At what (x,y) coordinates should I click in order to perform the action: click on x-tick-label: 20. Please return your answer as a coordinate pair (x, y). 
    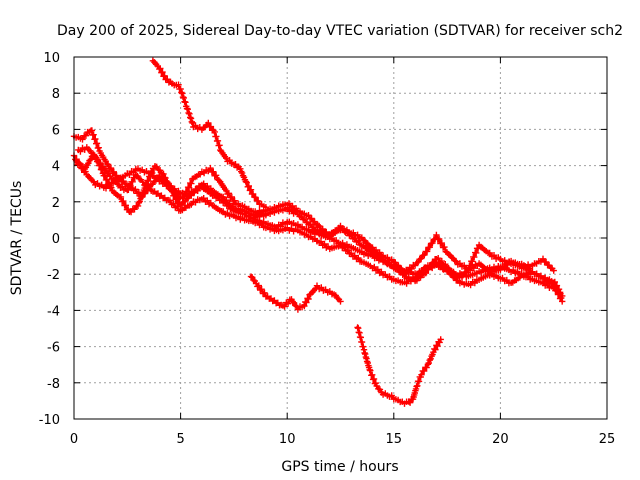
    Looking at the image, I should click on (500, 439).